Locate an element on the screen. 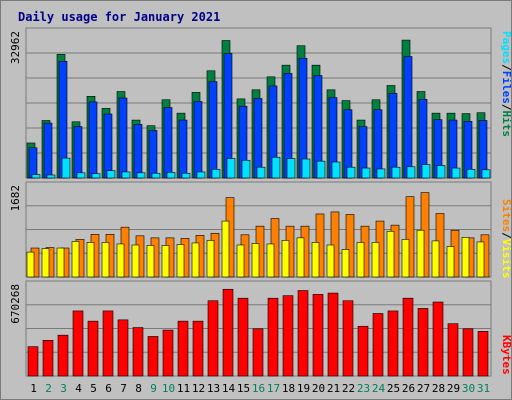  day-label: 13 is located at coordinates (213, 388).